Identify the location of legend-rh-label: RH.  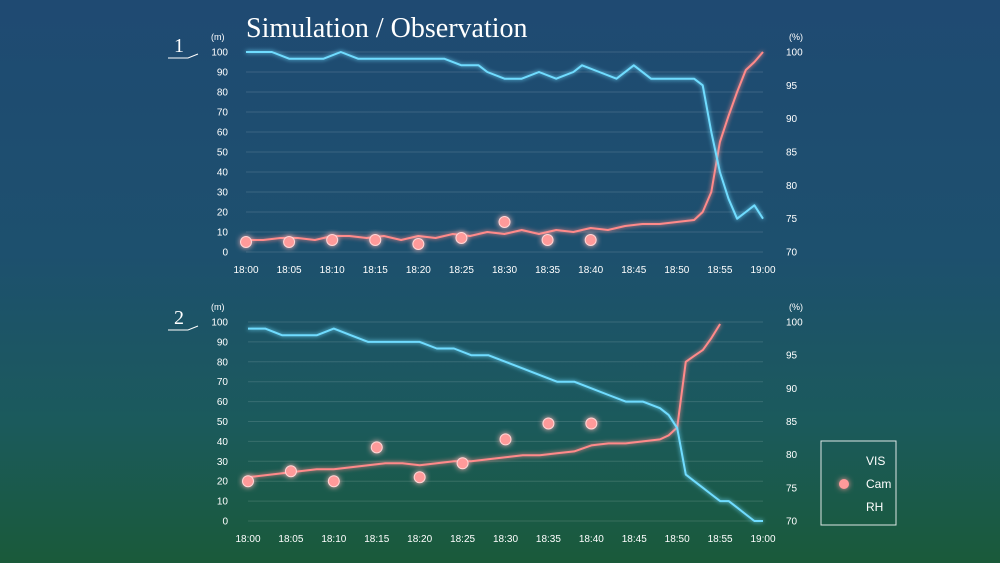
(874, 507).